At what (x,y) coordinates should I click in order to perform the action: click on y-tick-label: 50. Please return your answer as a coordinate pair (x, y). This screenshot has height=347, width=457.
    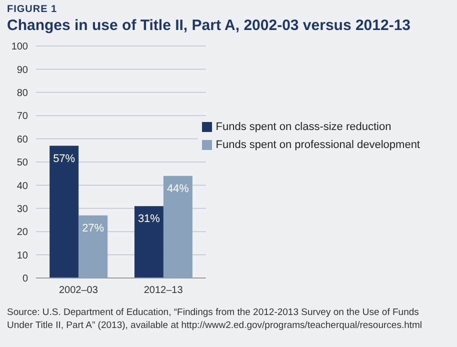
    Looking at the image, I should click on (22, 163).